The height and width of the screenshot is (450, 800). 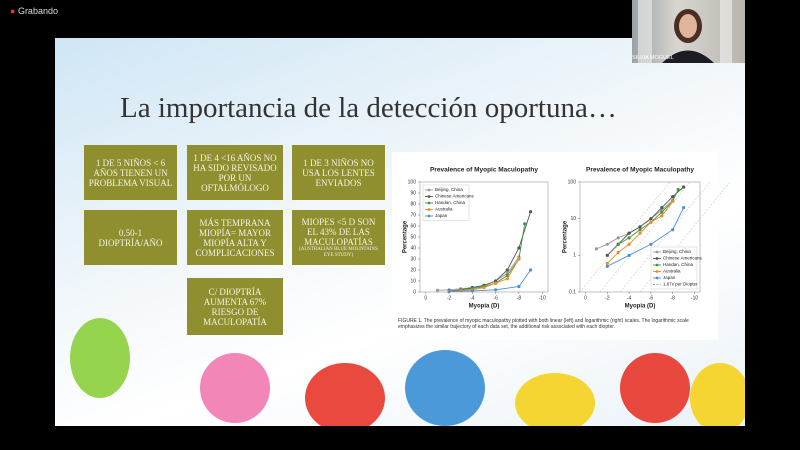 I want to click on recording-indicator: ● Grabando, so click(x=34, y=11).